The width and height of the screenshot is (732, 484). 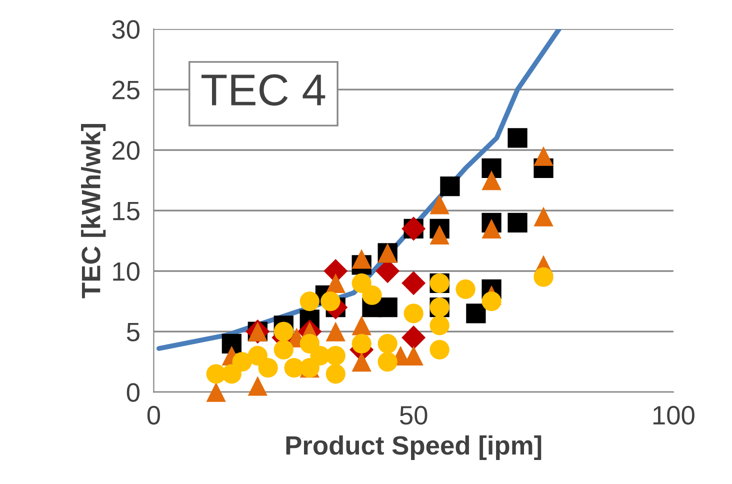 What do you see at coordinates (133, 332) in the screenshot?
I see `y-tick-label: 5` at bounding box center [133, 332].